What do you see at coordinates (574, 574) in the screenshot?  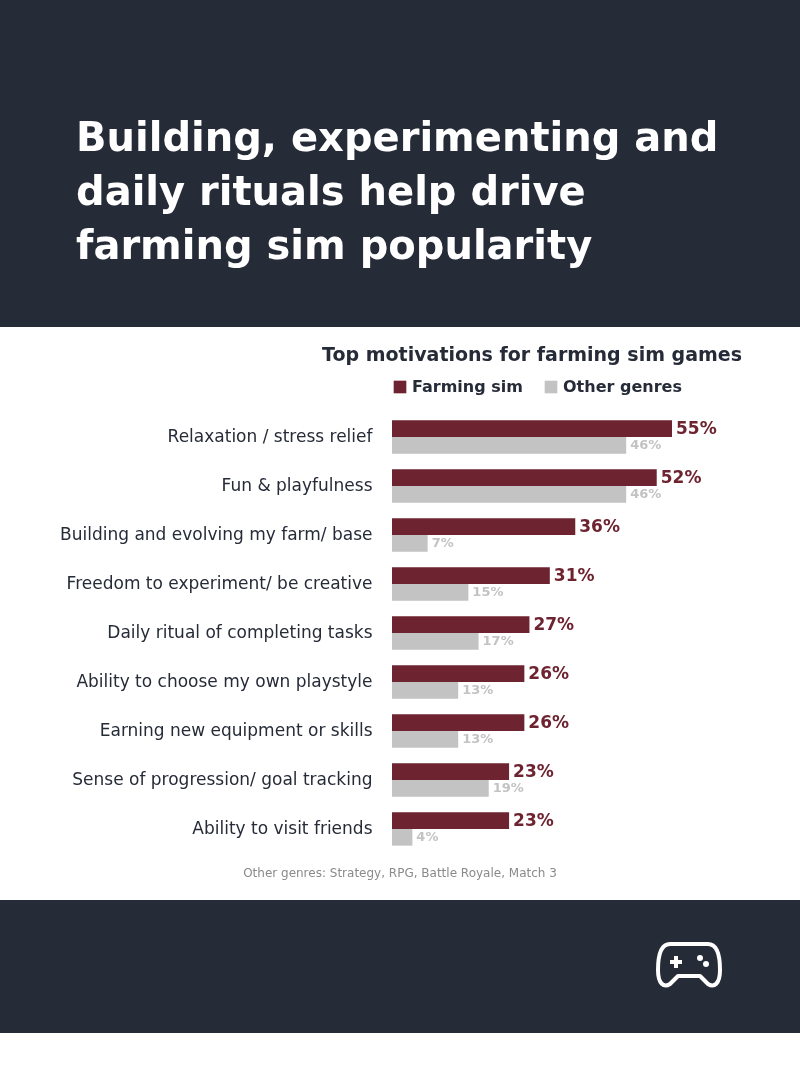 I see `data-label: 31%` at bounding box center [574, 574].